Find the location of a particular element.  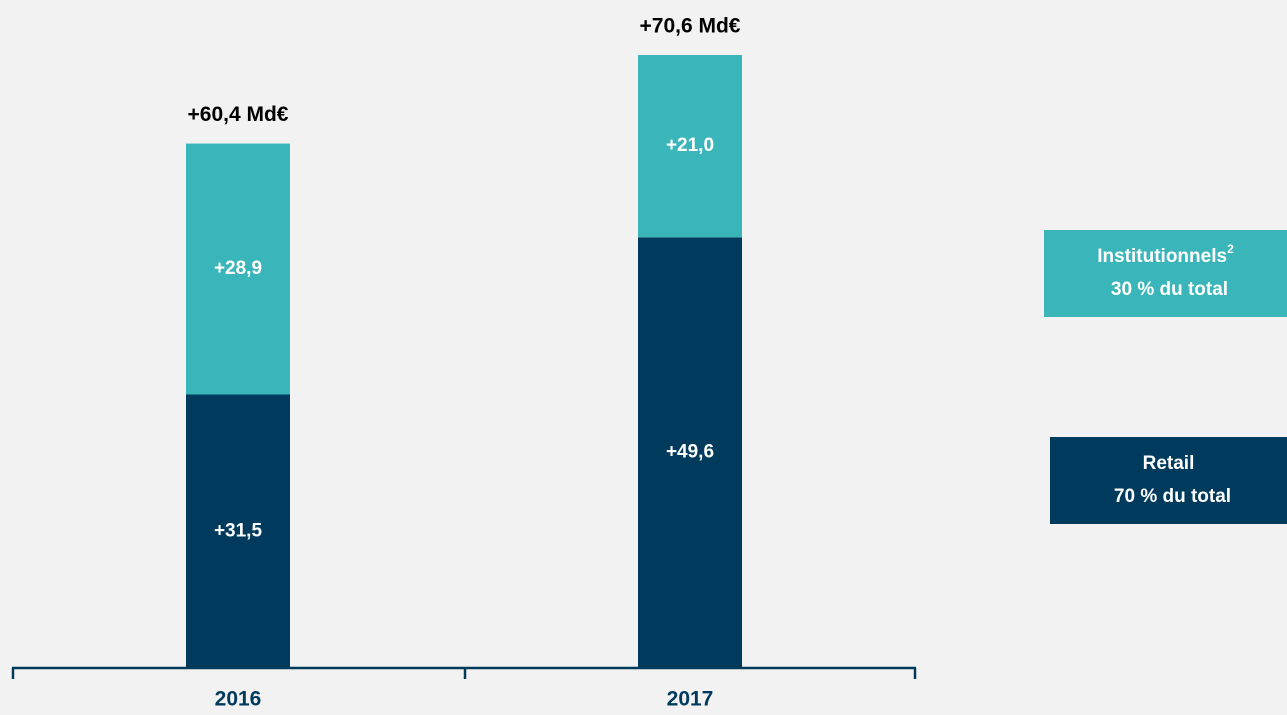

total-label: +70,6 Md€ is located at coordinates (690, 26).